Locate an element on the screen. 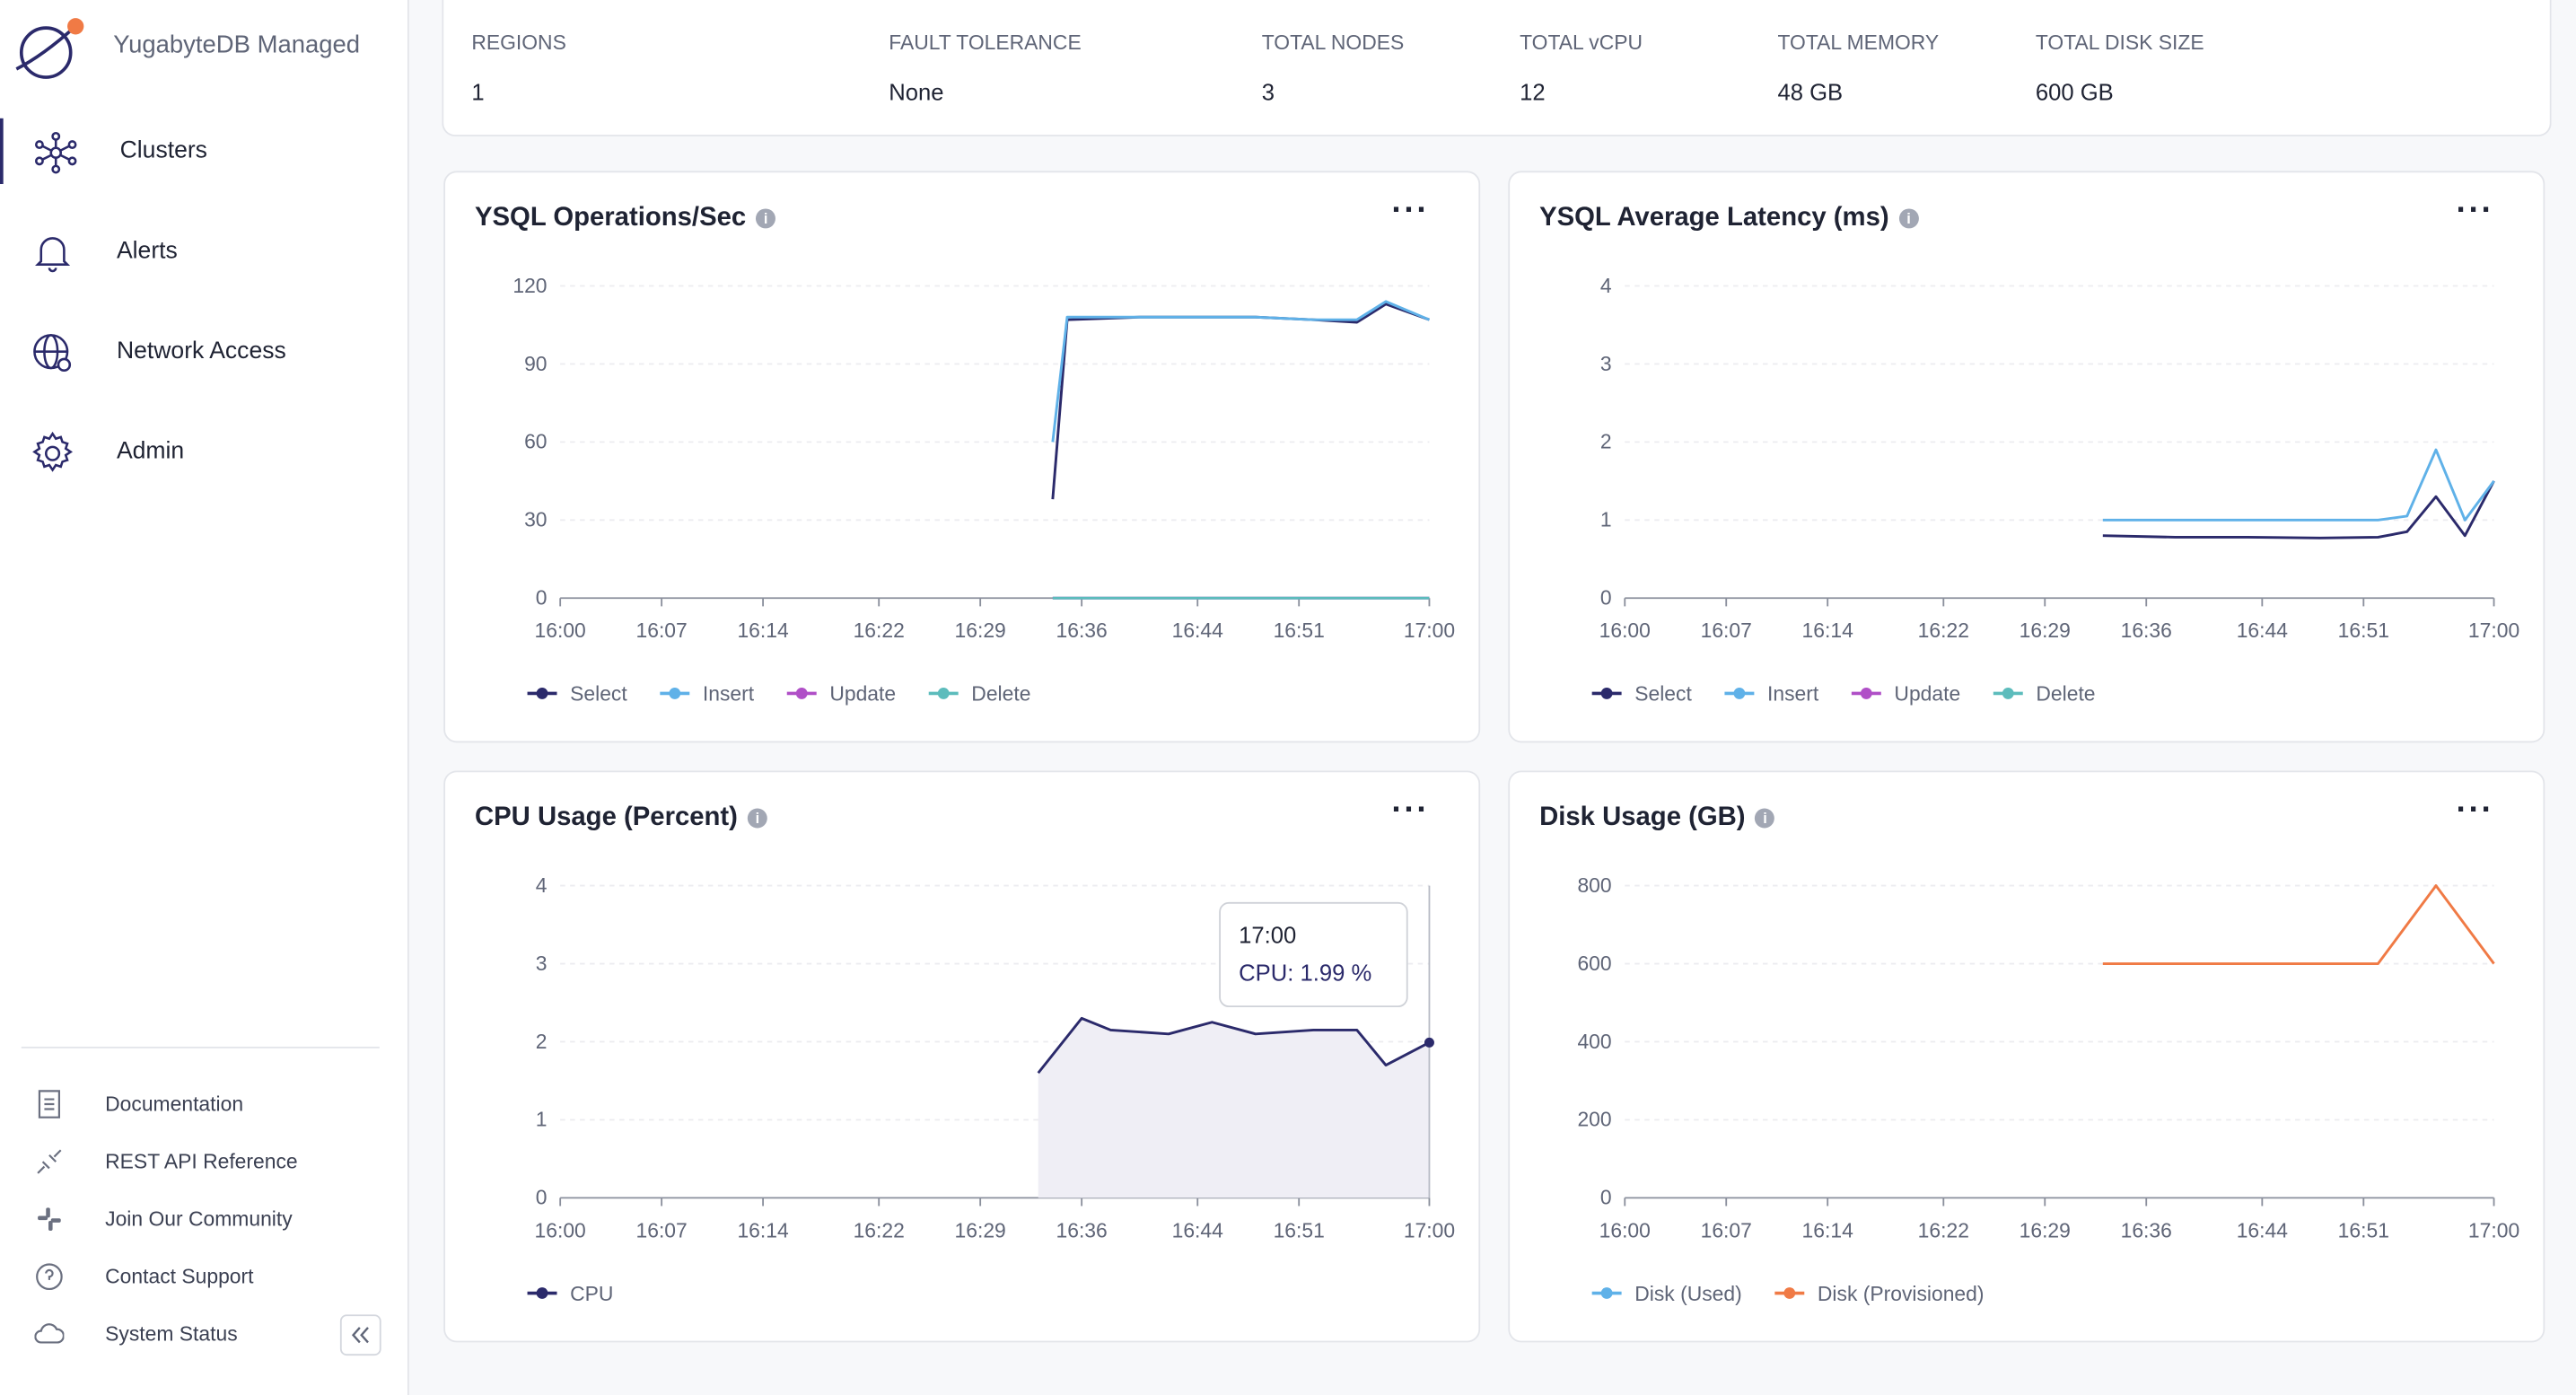  link-label: Documentation is located at coordinates (174, 1104).